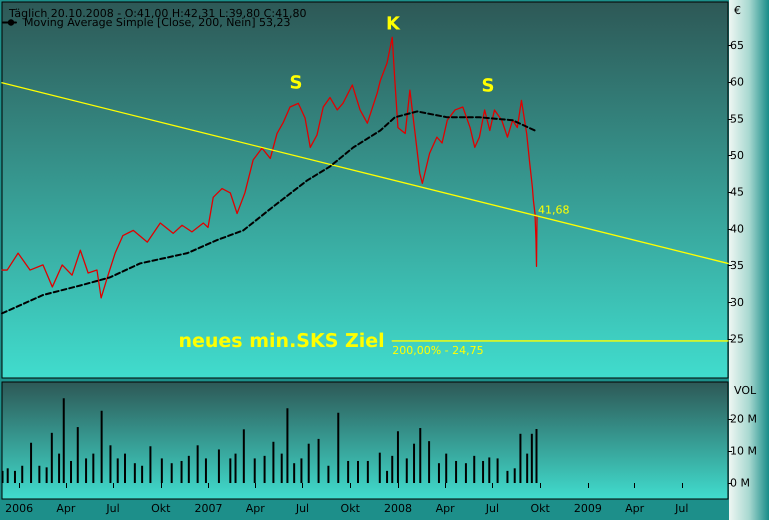 The width and height of the screenshot is (769, 520). What do you see at coordinates (737, 45) in the screenshot?
I see `y-tick-label: 65` at bounding box center [737, 45].